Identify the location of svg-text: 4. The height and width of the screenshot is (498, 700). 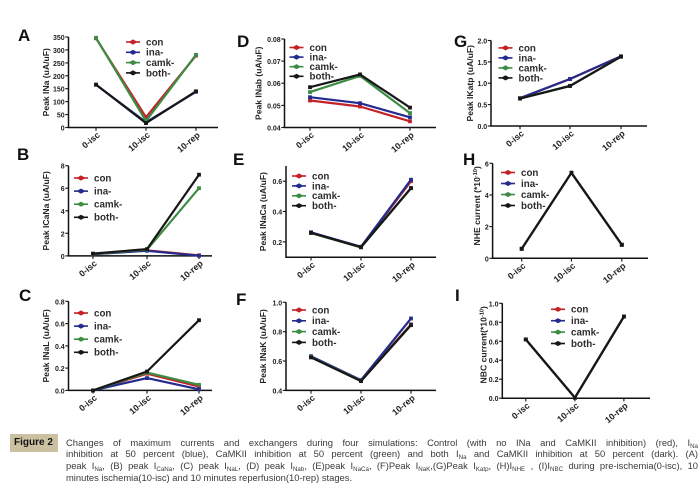
(487, 196).